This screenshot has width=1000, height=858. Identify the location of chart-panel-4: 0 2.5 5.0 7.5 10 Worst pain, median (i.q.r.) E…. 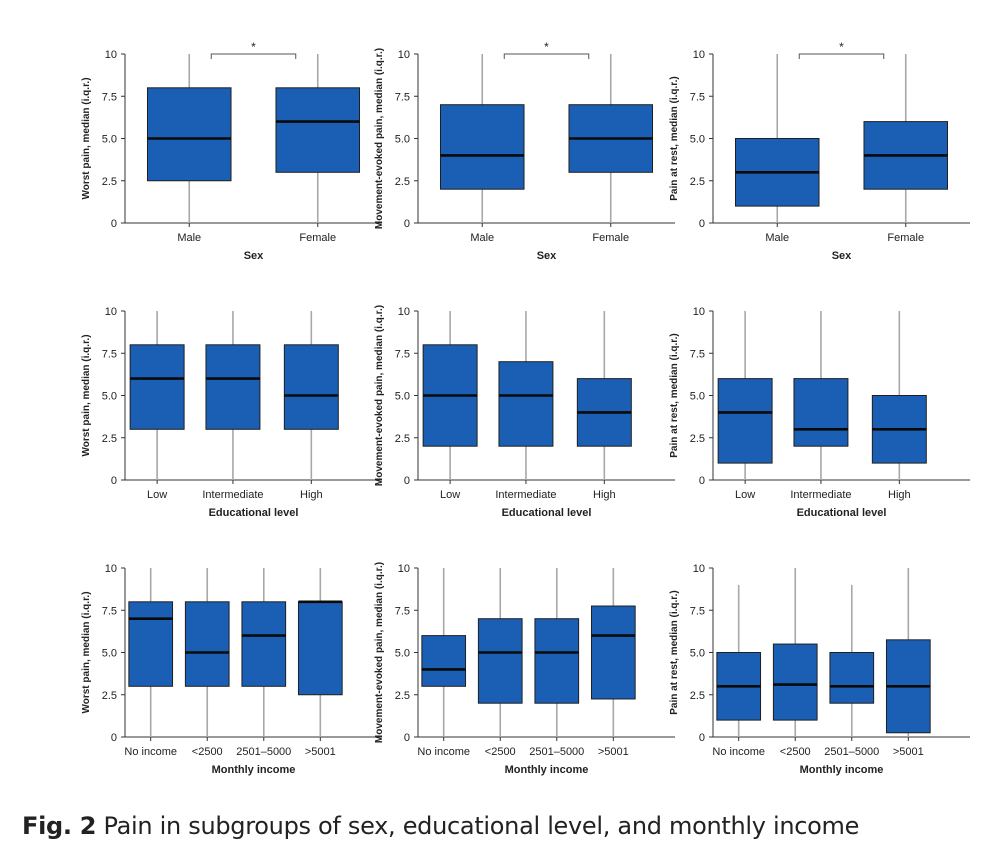
(231, 412).